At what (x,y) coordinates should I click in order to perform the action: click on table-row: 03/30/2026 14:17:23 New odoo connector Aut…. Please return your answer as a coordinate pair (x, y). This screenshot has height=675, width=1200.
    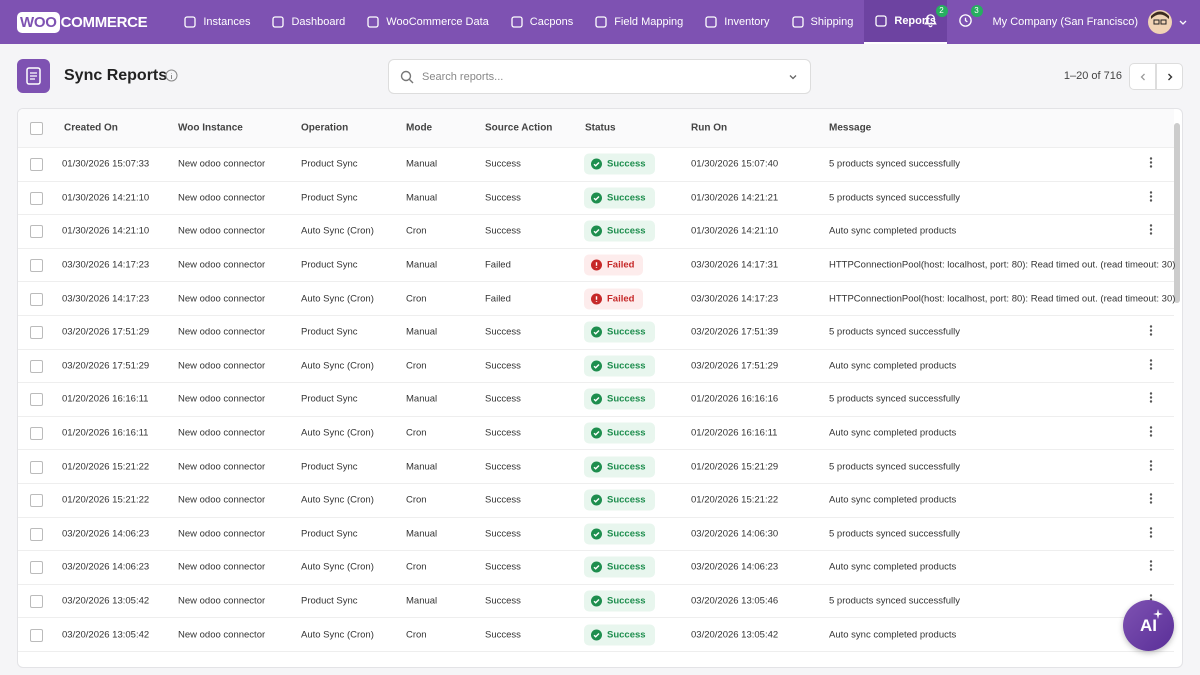
    Looking at the image, I should click on (597, 299).